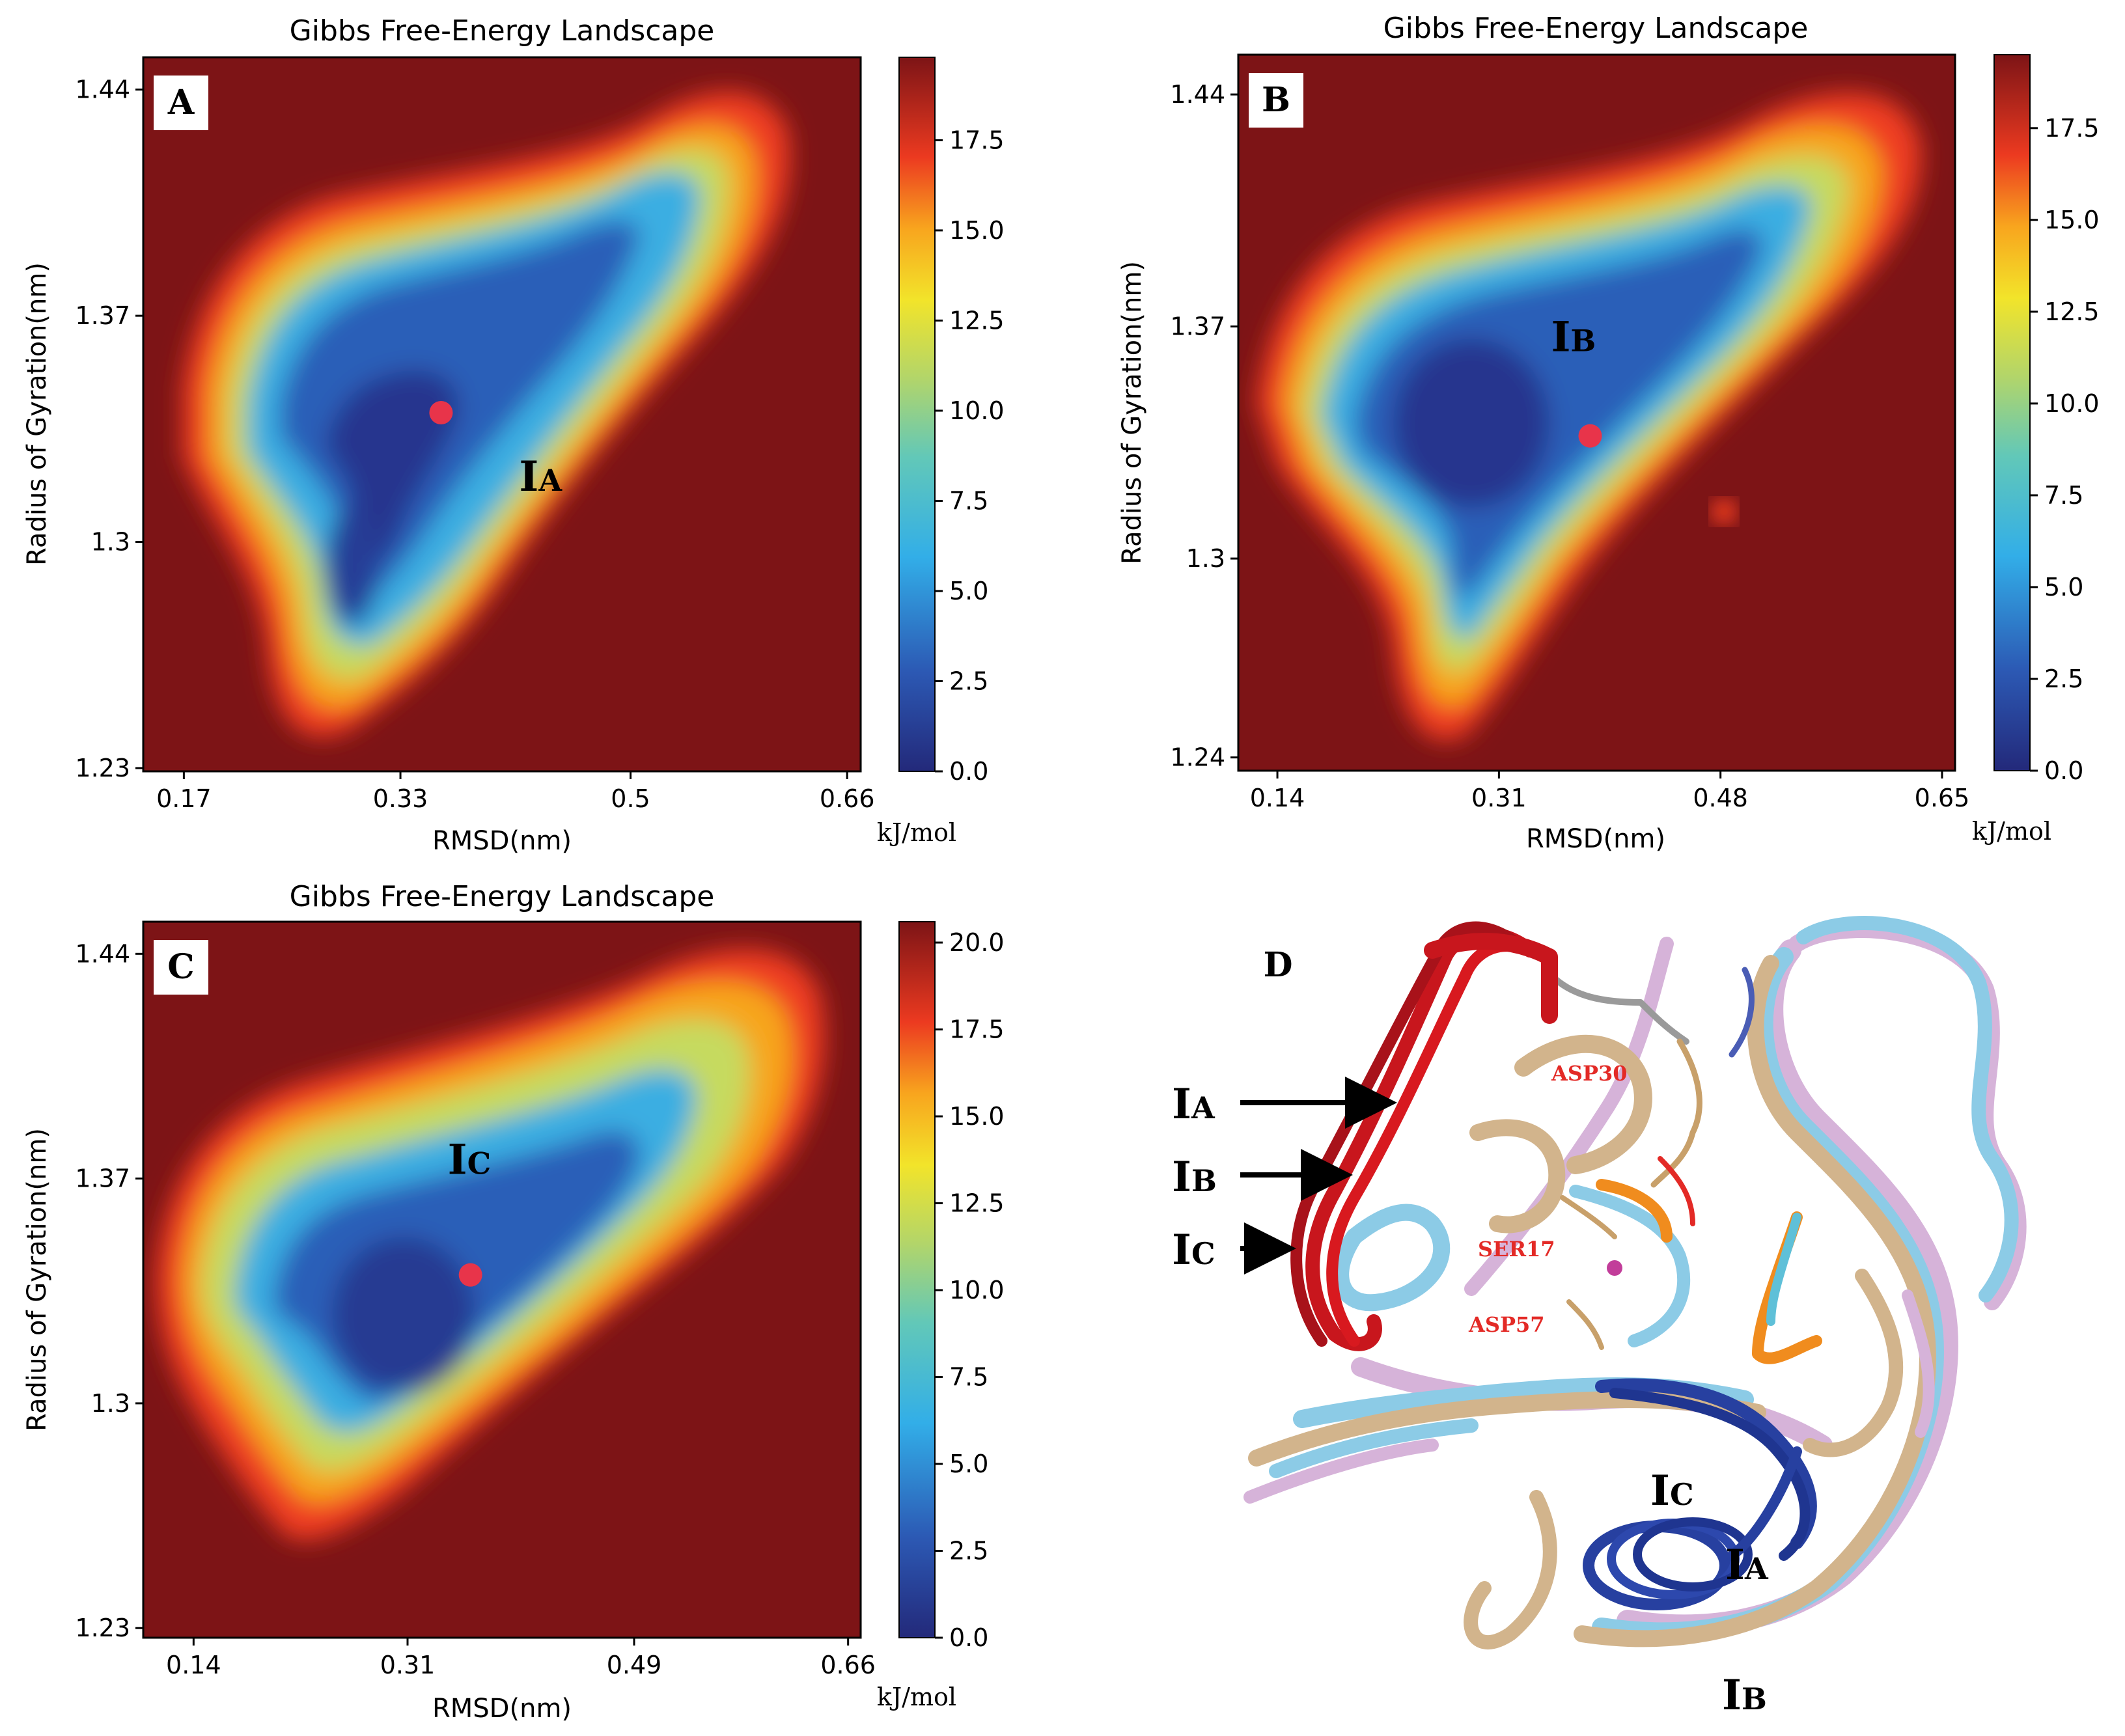 The width and height of the screenshot is (2125, 1736). Describe the element at coordinates (502, 897) in the screenshot. I see `chart-title-c: Gibbs Free-Energy Landscape` at that location.